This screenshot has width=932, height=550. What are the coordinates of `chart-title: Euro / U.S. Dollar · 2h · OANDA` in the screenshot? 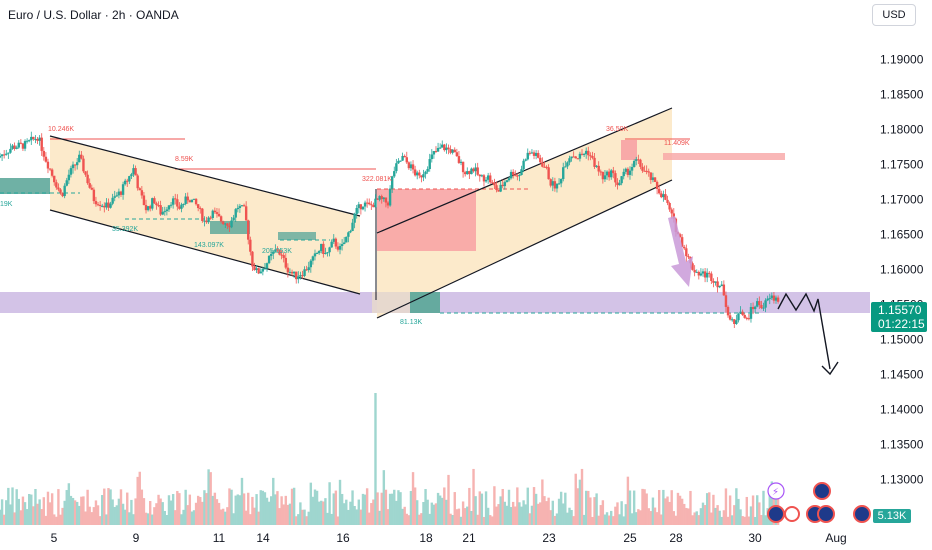 It's located at (93, 15).